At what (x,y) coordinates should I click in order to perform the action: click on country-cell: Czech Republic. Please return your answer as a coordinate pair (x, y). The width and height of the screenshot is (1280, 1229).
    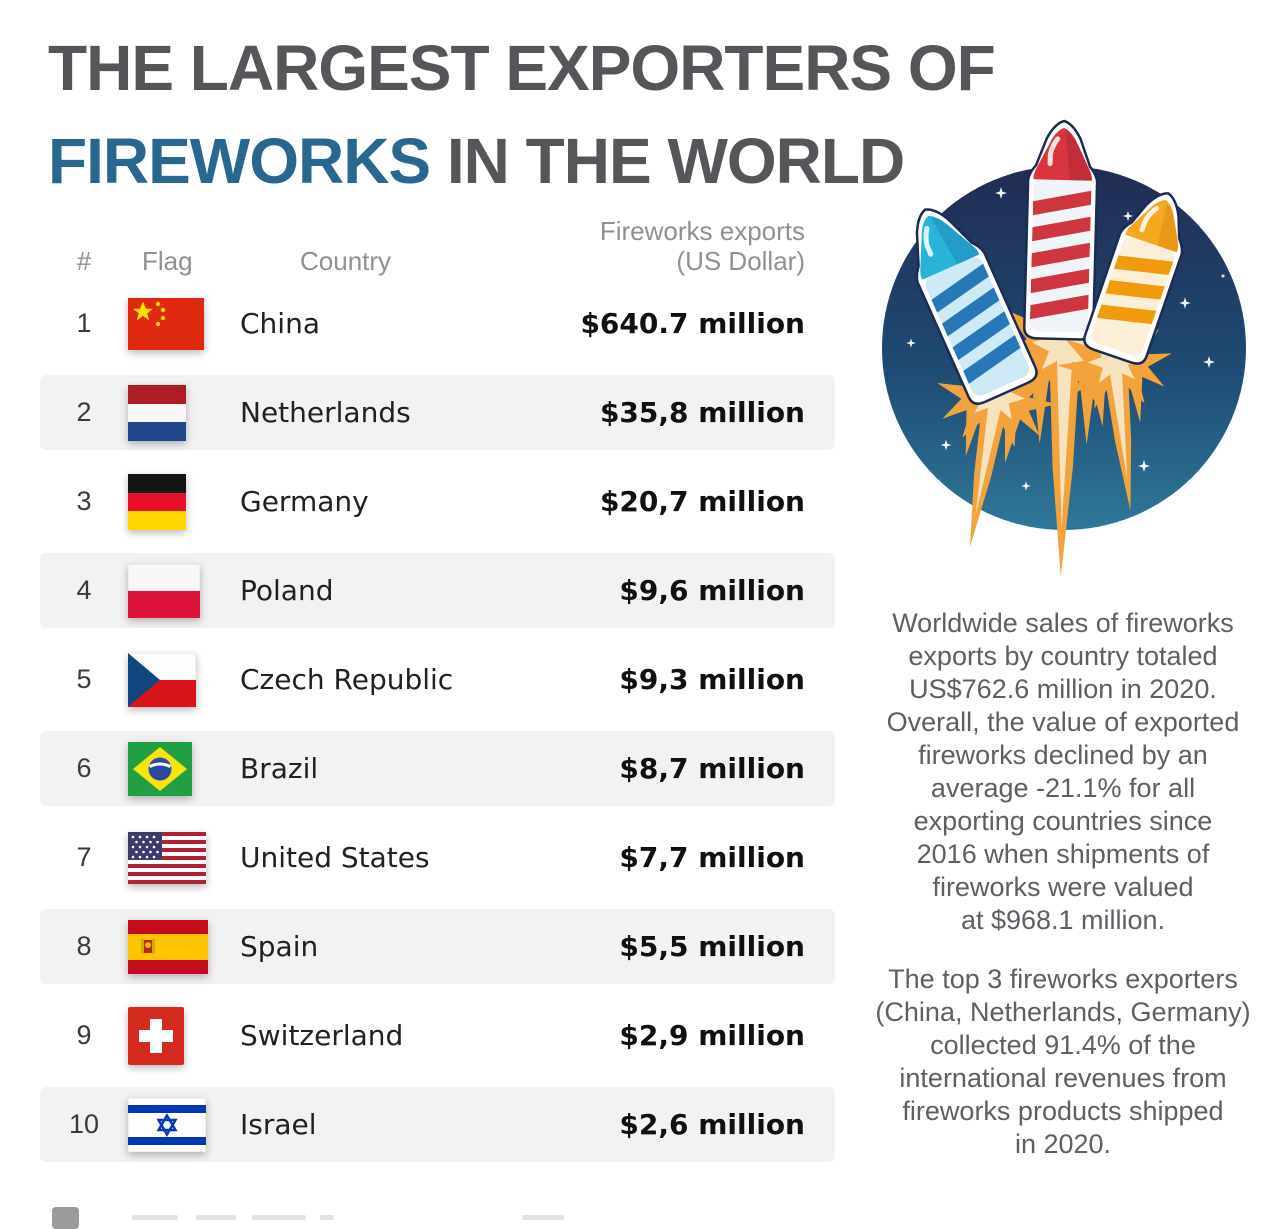
    Looking at the image, I should click on (347, 679).